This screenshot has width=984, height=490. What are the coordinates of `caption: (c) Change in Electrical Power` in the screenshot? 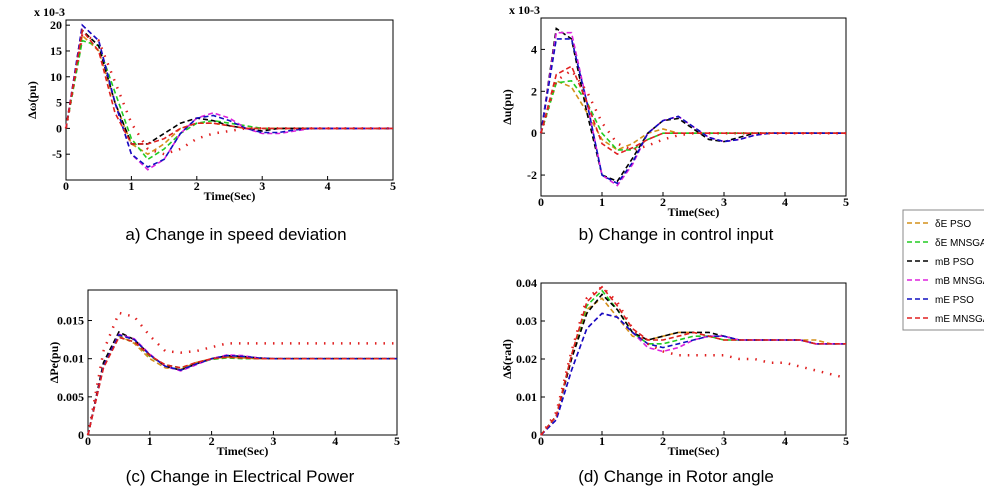 It's located at (240, 476).